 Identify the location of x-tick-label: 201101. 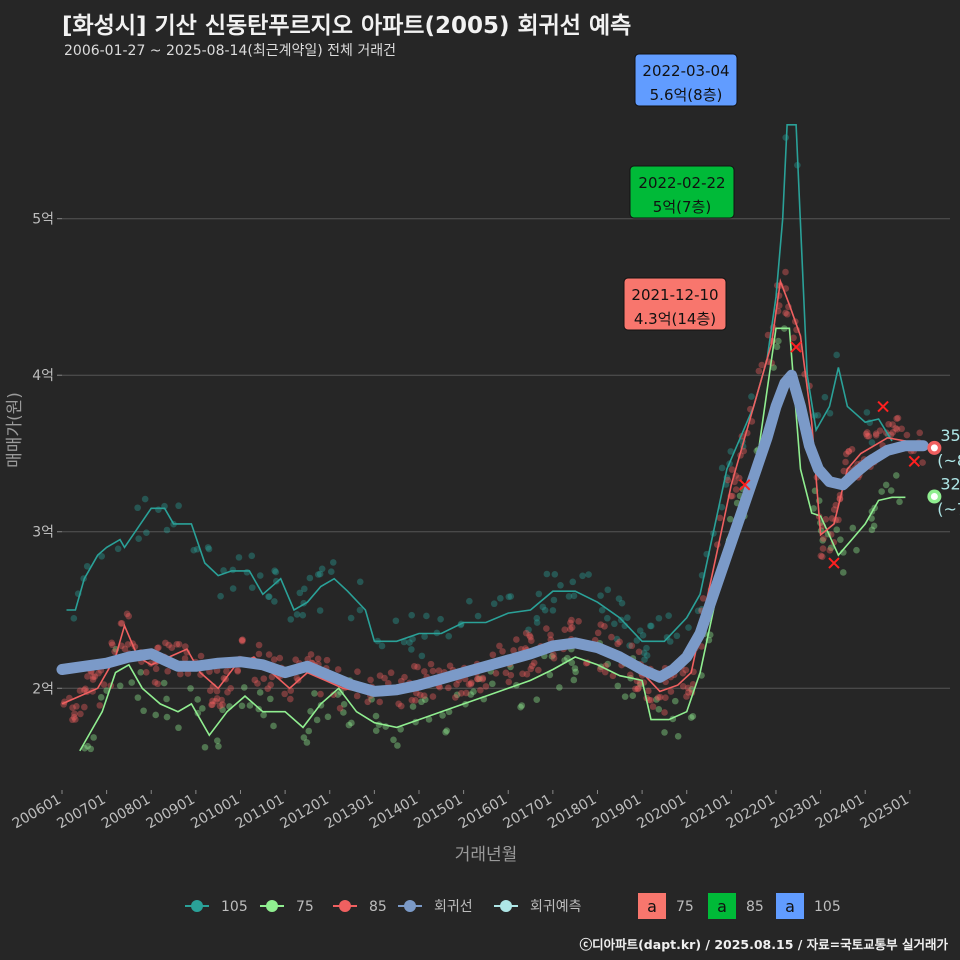
(260, 812).